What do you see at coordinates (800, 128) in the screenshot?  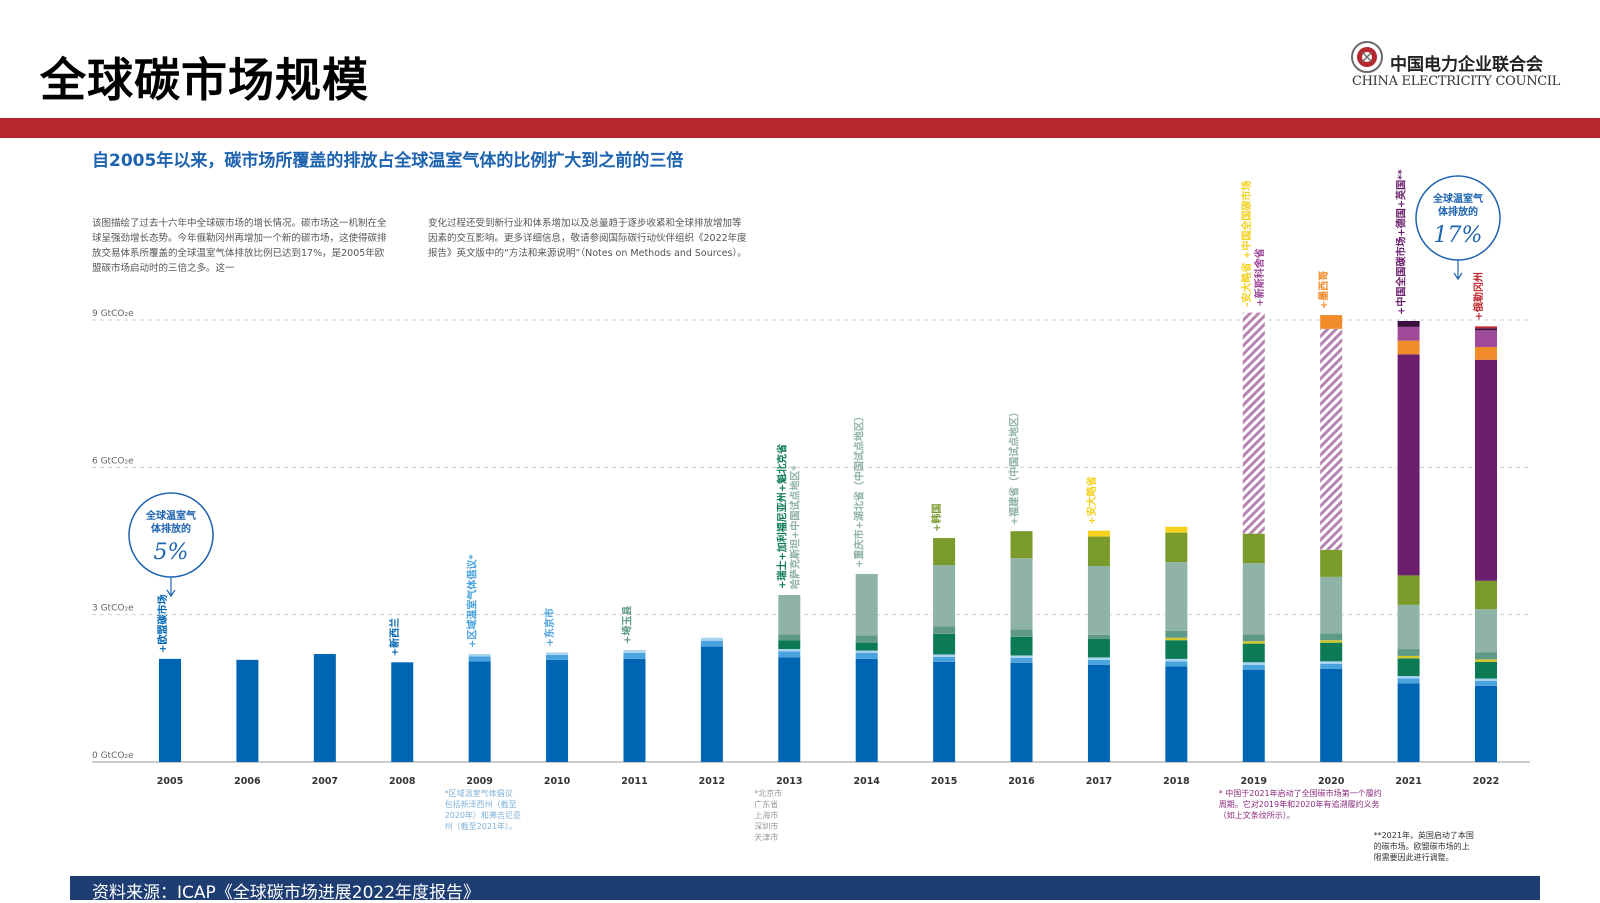 I see `header-divider` at bounding box center [800, 128].